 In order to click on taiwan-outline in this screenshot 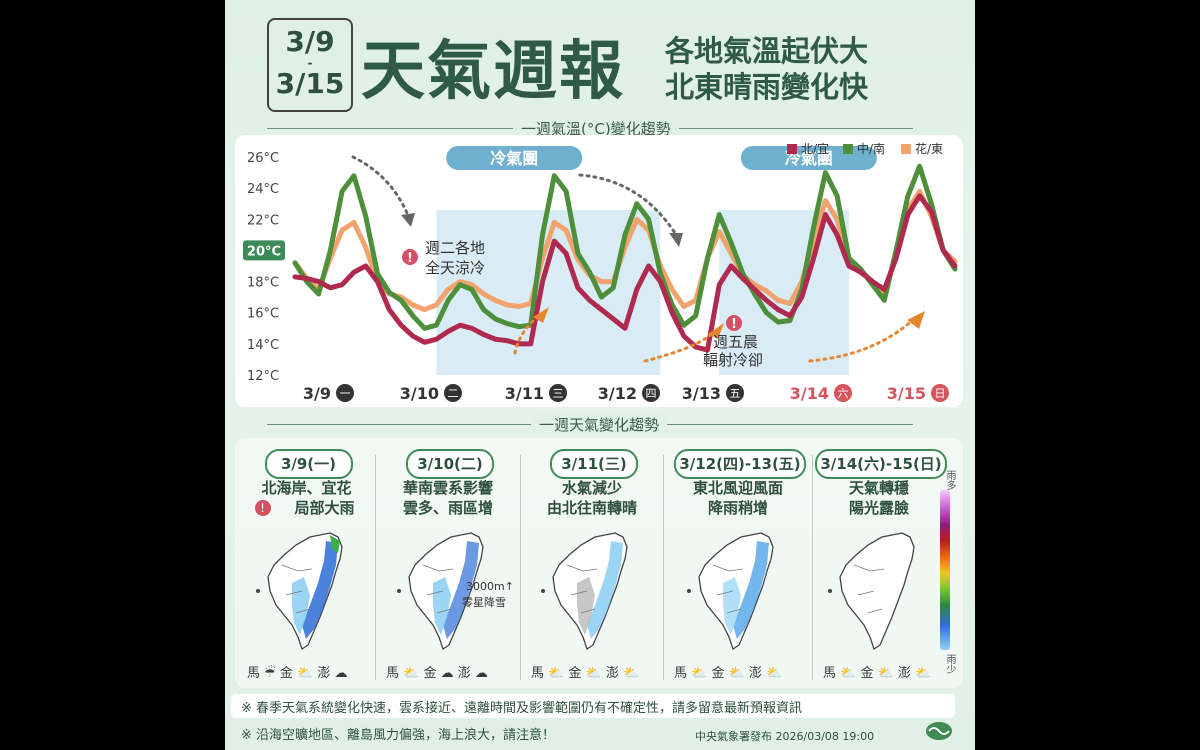, I will do `click(877, 591)`.